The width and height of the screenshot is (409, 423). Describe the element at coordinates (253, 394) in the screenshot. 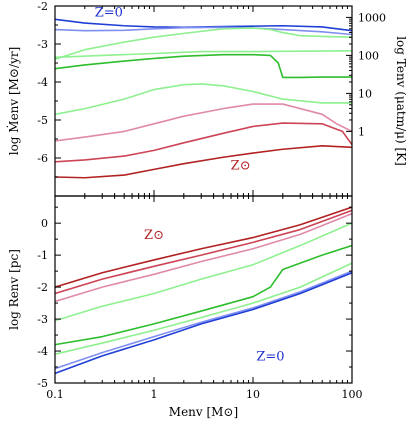

I see `x-tick-label: 10` at that location.